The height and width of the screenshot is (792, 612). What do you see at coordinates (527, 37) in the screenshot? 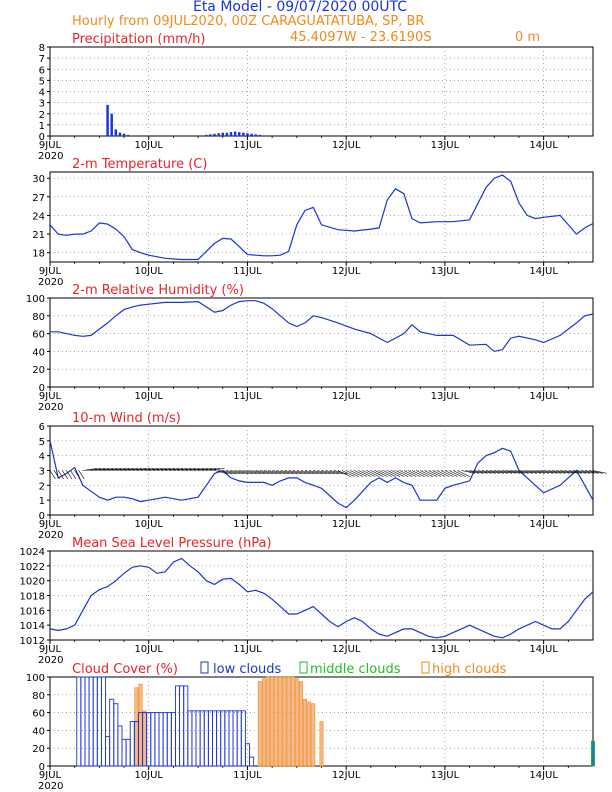
I see `location-elevation: 0 m` at bounding box center [527, 37].